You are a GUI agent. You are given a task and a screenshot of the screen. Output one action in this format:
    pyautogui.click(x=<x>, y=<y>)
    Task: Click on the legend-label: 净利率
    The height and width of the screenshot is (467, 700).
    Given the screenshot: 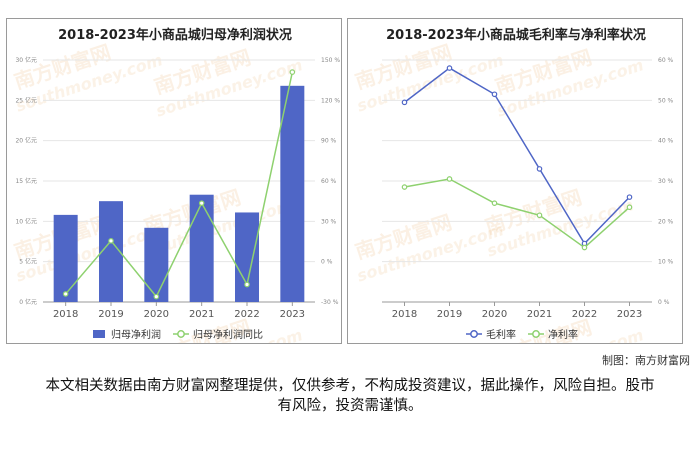 What is the action you would take?
    pyautogui.click(x=563, y=334)
    